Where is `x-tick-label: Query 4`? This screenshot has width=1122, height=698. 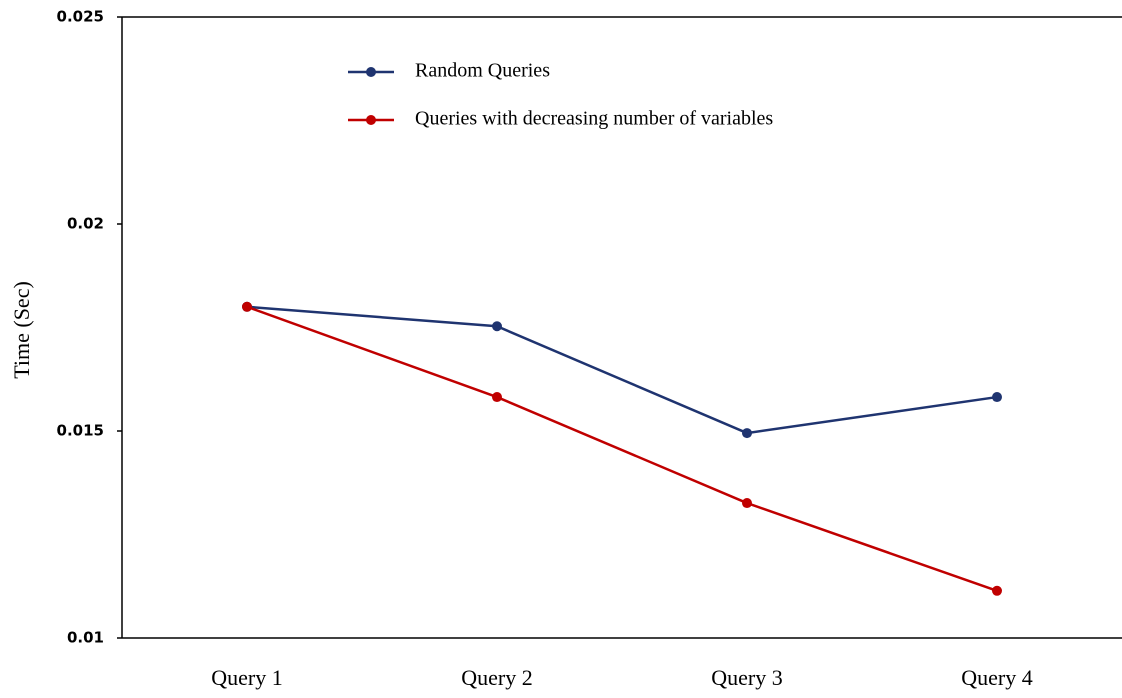
x-tick-label: Query 4 is located at coordinates (996, 677).